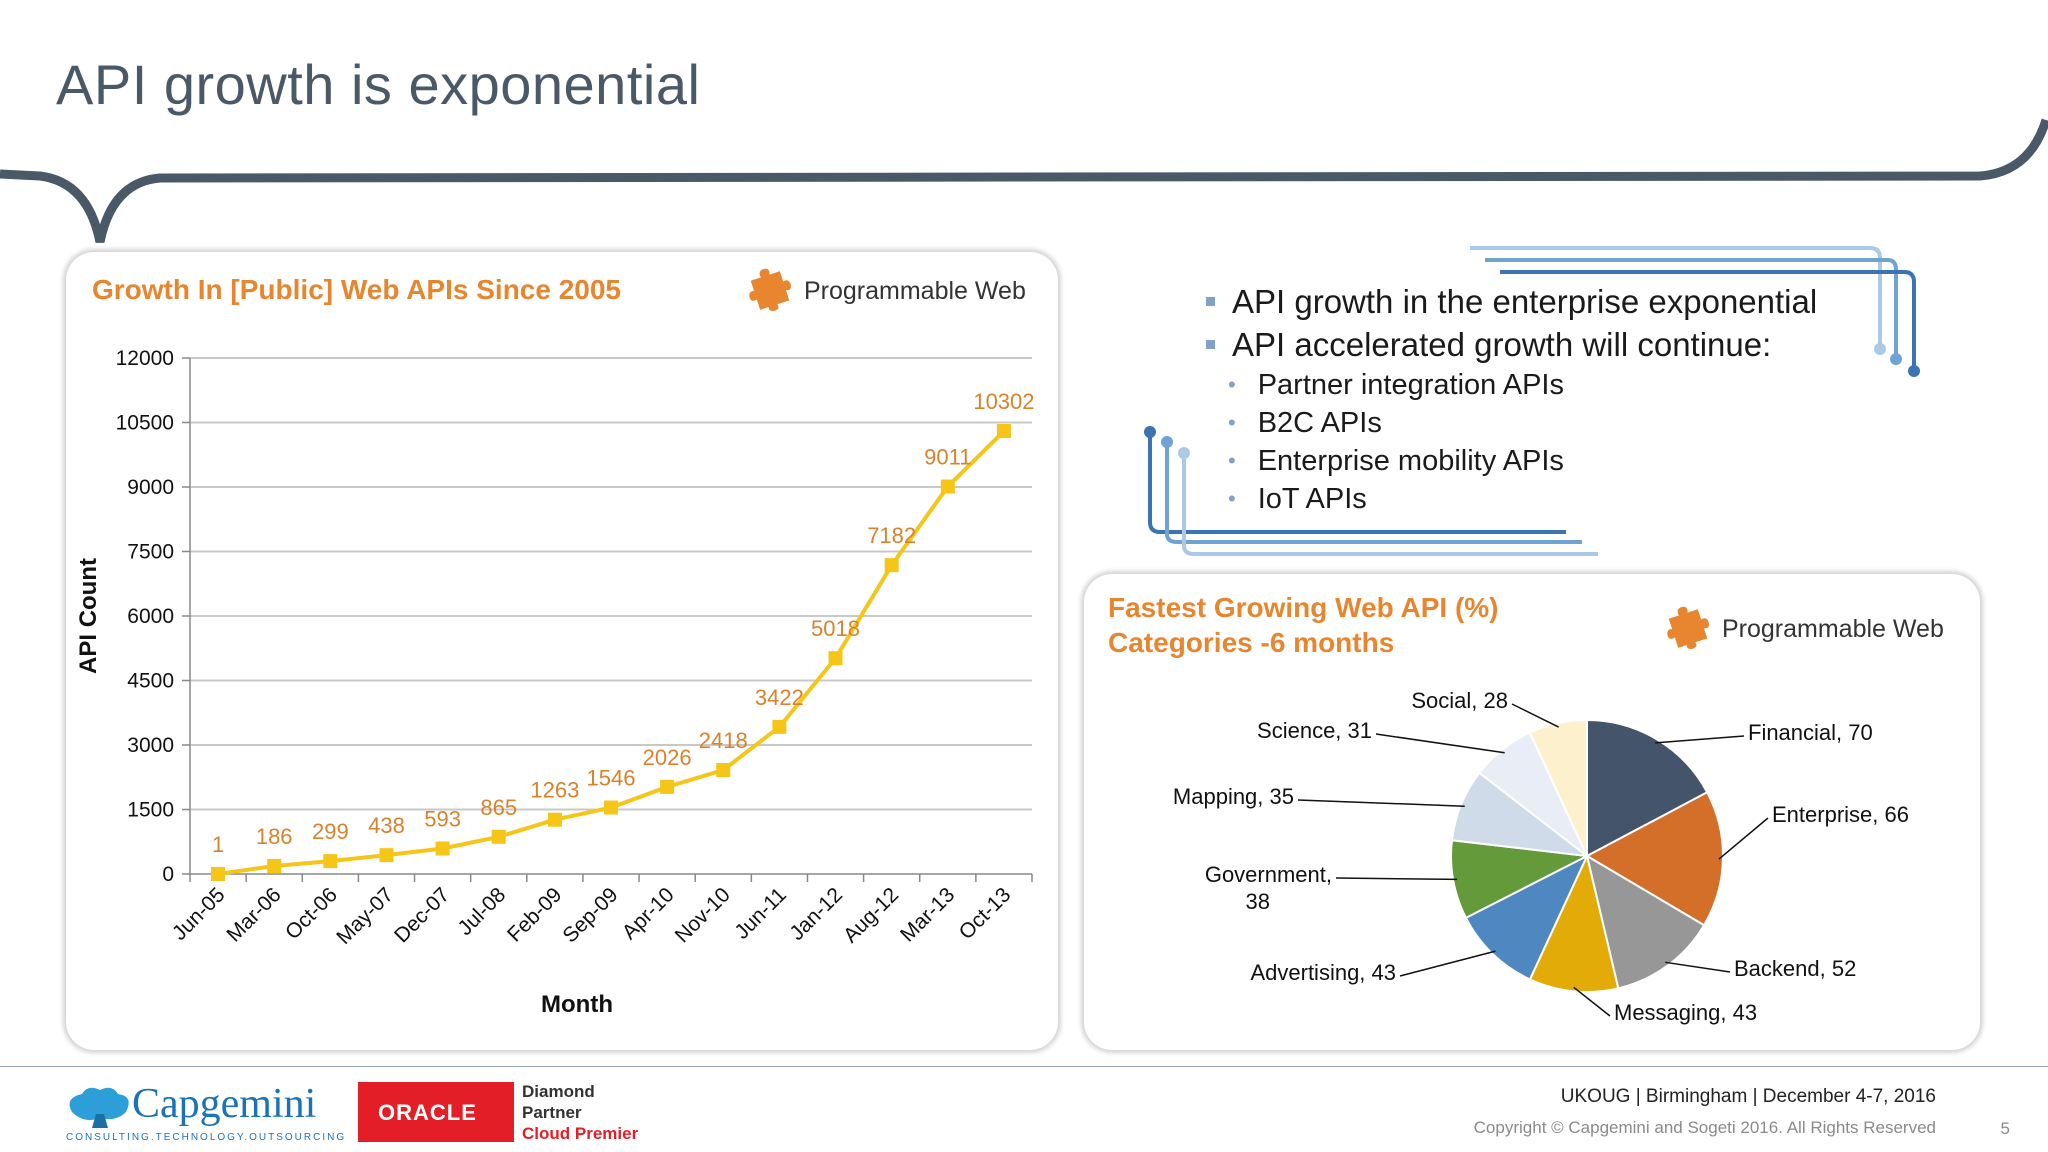  I want to click on y-tick-label: 6000, so click(150, 616).